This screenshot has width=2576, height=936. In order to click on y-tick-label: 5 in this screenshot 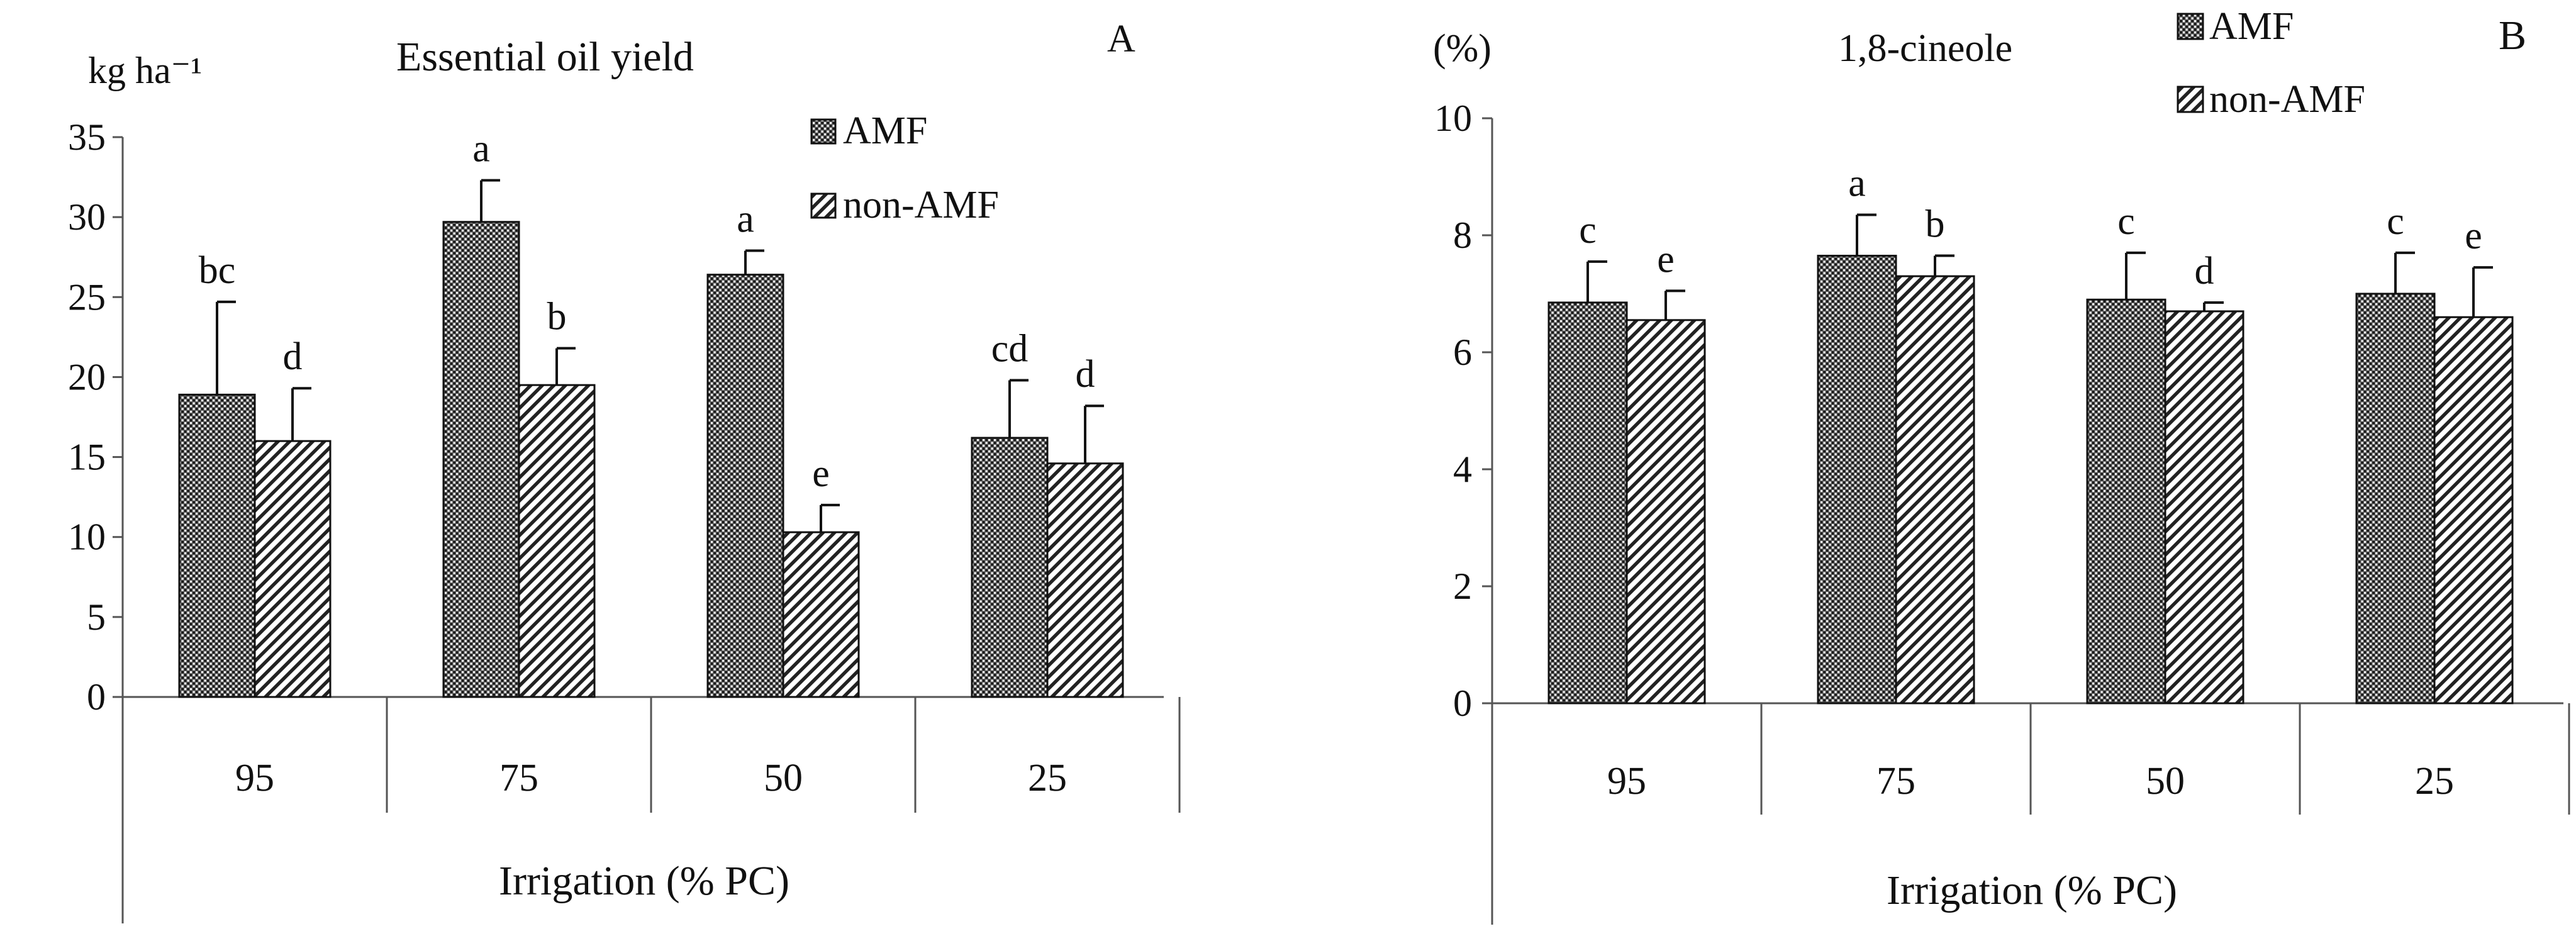, I will do `click(96, 617)`.